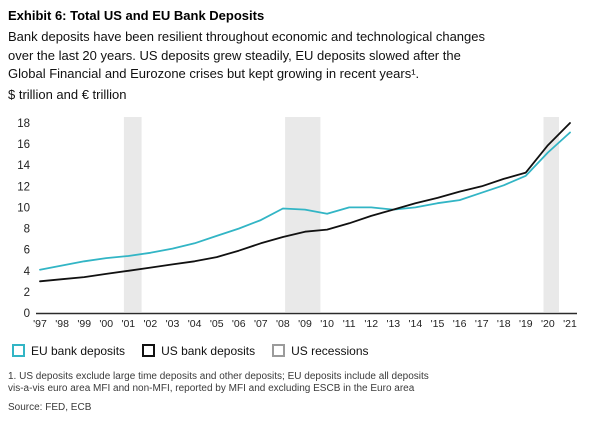 The image size is (600, 427). Describe the element at coordinates (136, 15) in the screenshot. I see `exhibit-title: Exhibit 6: Total US and EU Bank Deposits` at that location.